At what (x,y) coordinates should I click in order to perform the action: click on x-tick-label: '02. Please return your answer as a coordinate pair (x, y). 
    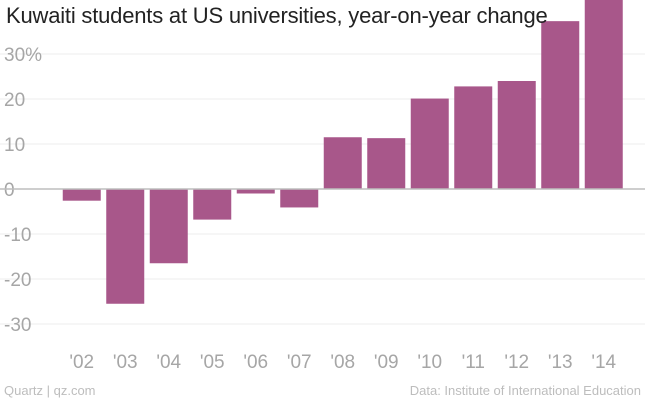
    Looking at the image, I should click on (81, 362).